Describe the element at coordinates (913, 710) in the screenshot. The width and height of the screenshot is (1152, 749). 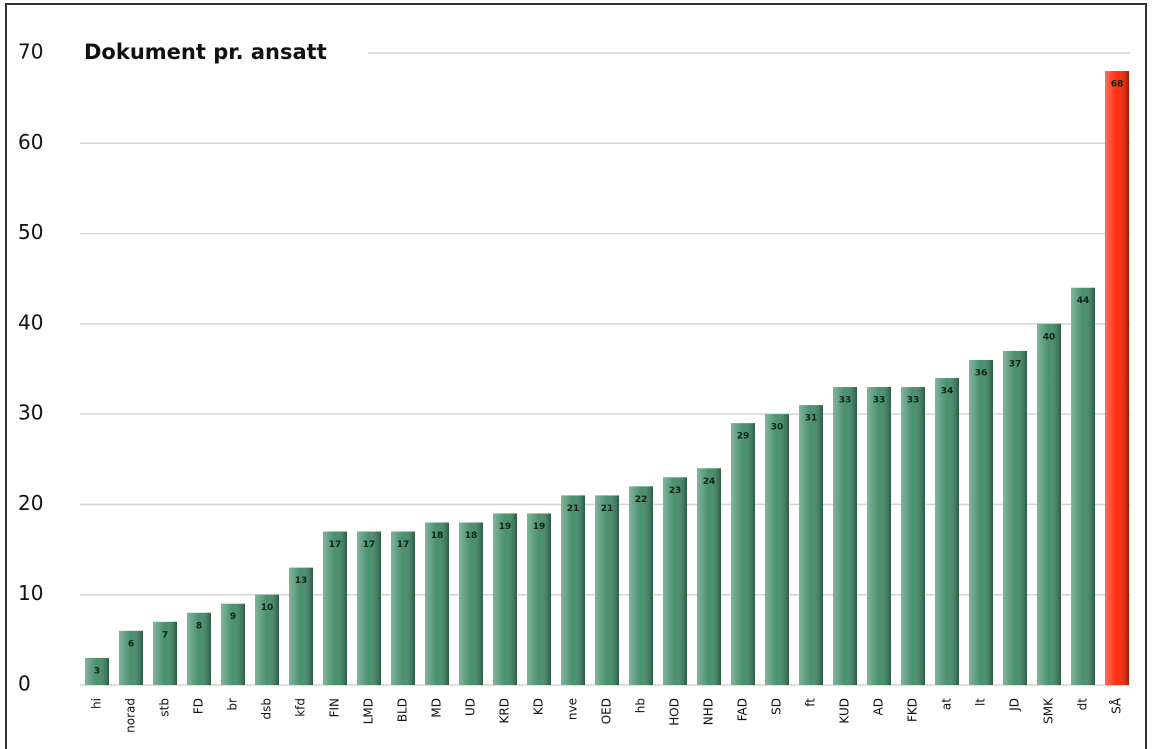
I see `x-tick-label: FKD` at that location.